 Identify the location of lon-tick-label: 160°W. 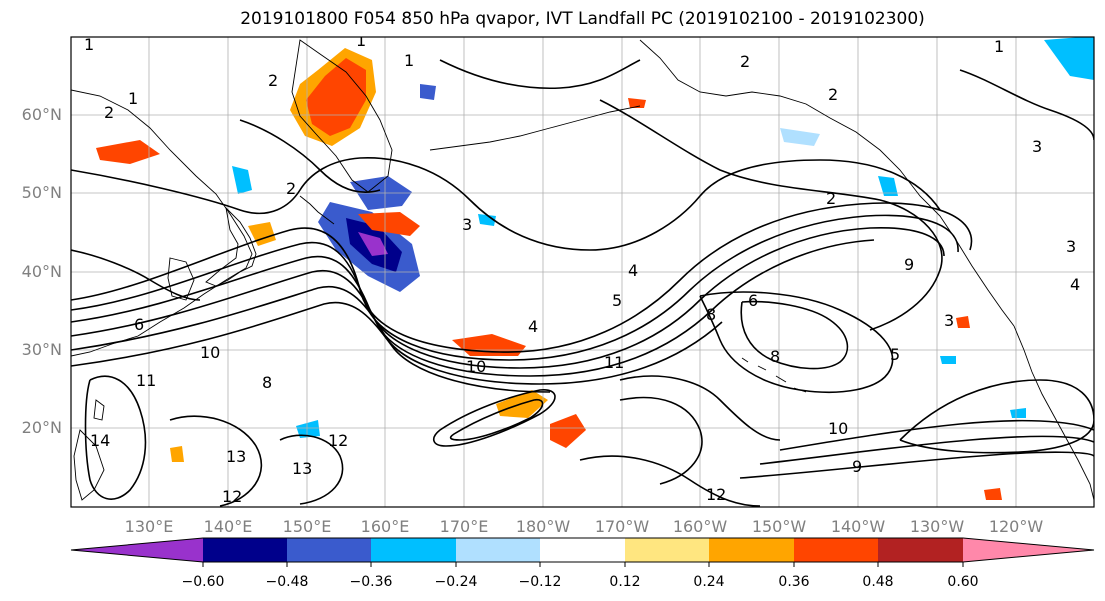
(700, 526).